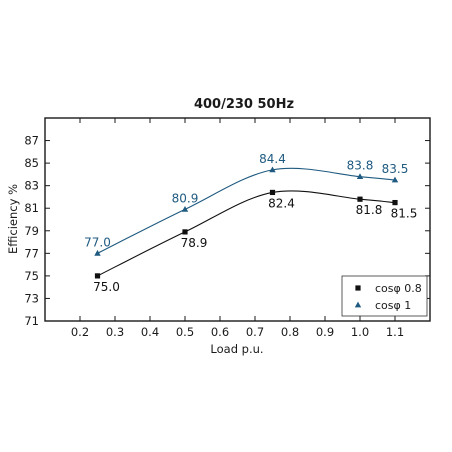 This screenshot has width=452, height=452. Describe the element at coordinates (404, 214) in the screenshot. I see `data-label: 81.5` at that location.